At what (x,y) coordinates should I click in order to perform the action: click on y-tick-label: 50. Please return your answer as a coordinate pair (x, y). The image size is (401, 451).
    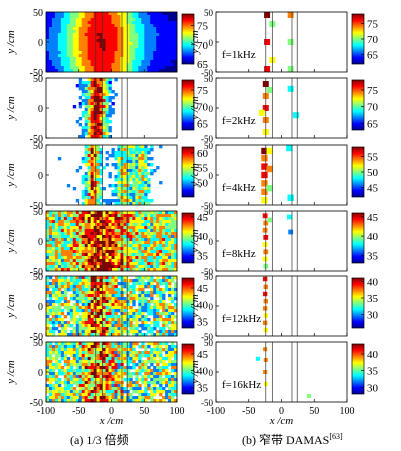
    Looking at the image, I should click on (38, 212).